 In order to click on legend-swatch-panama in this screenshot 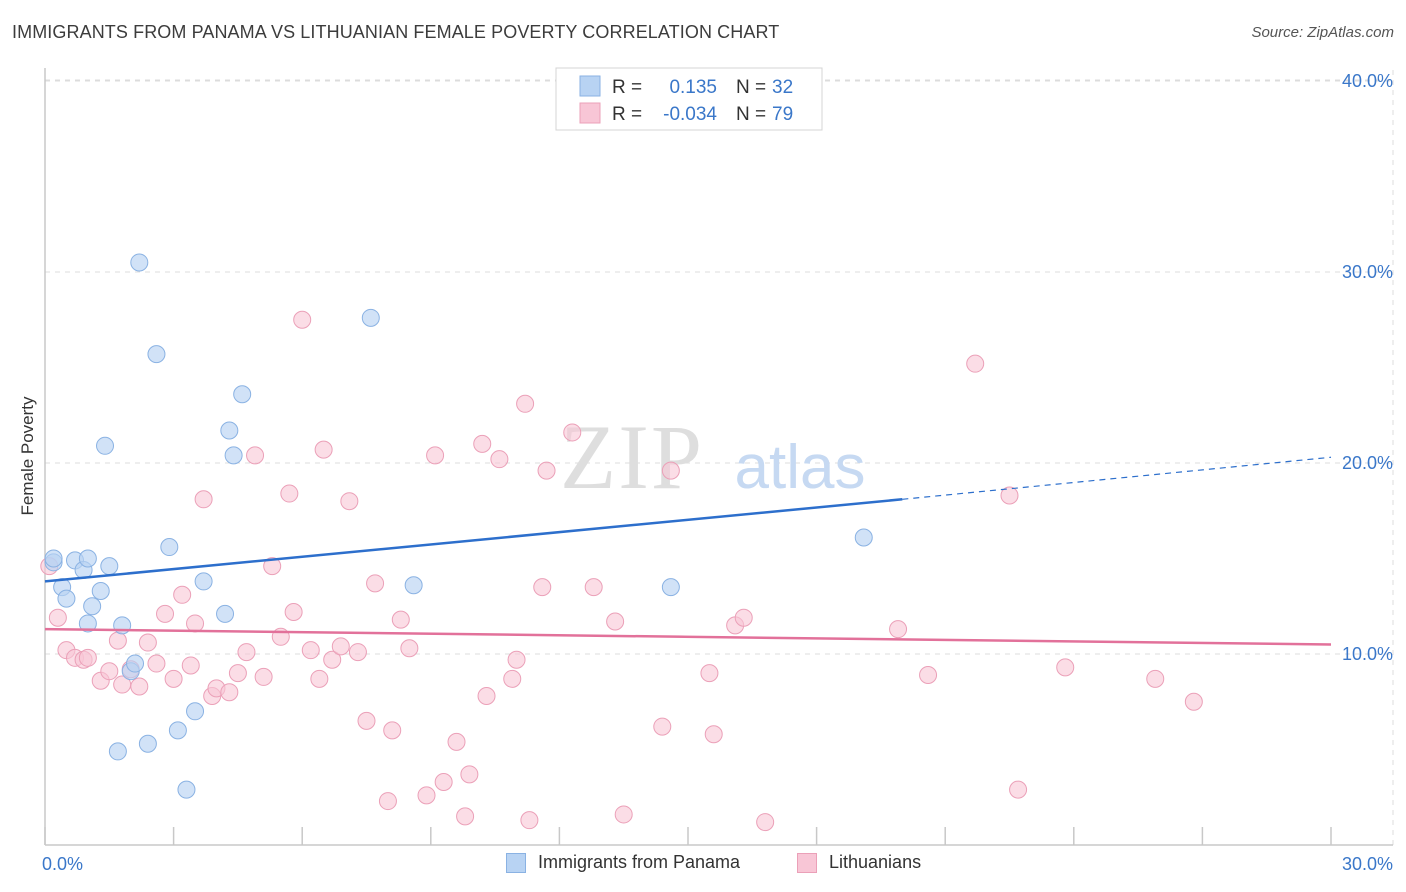, I will do `click(516, 862)`.